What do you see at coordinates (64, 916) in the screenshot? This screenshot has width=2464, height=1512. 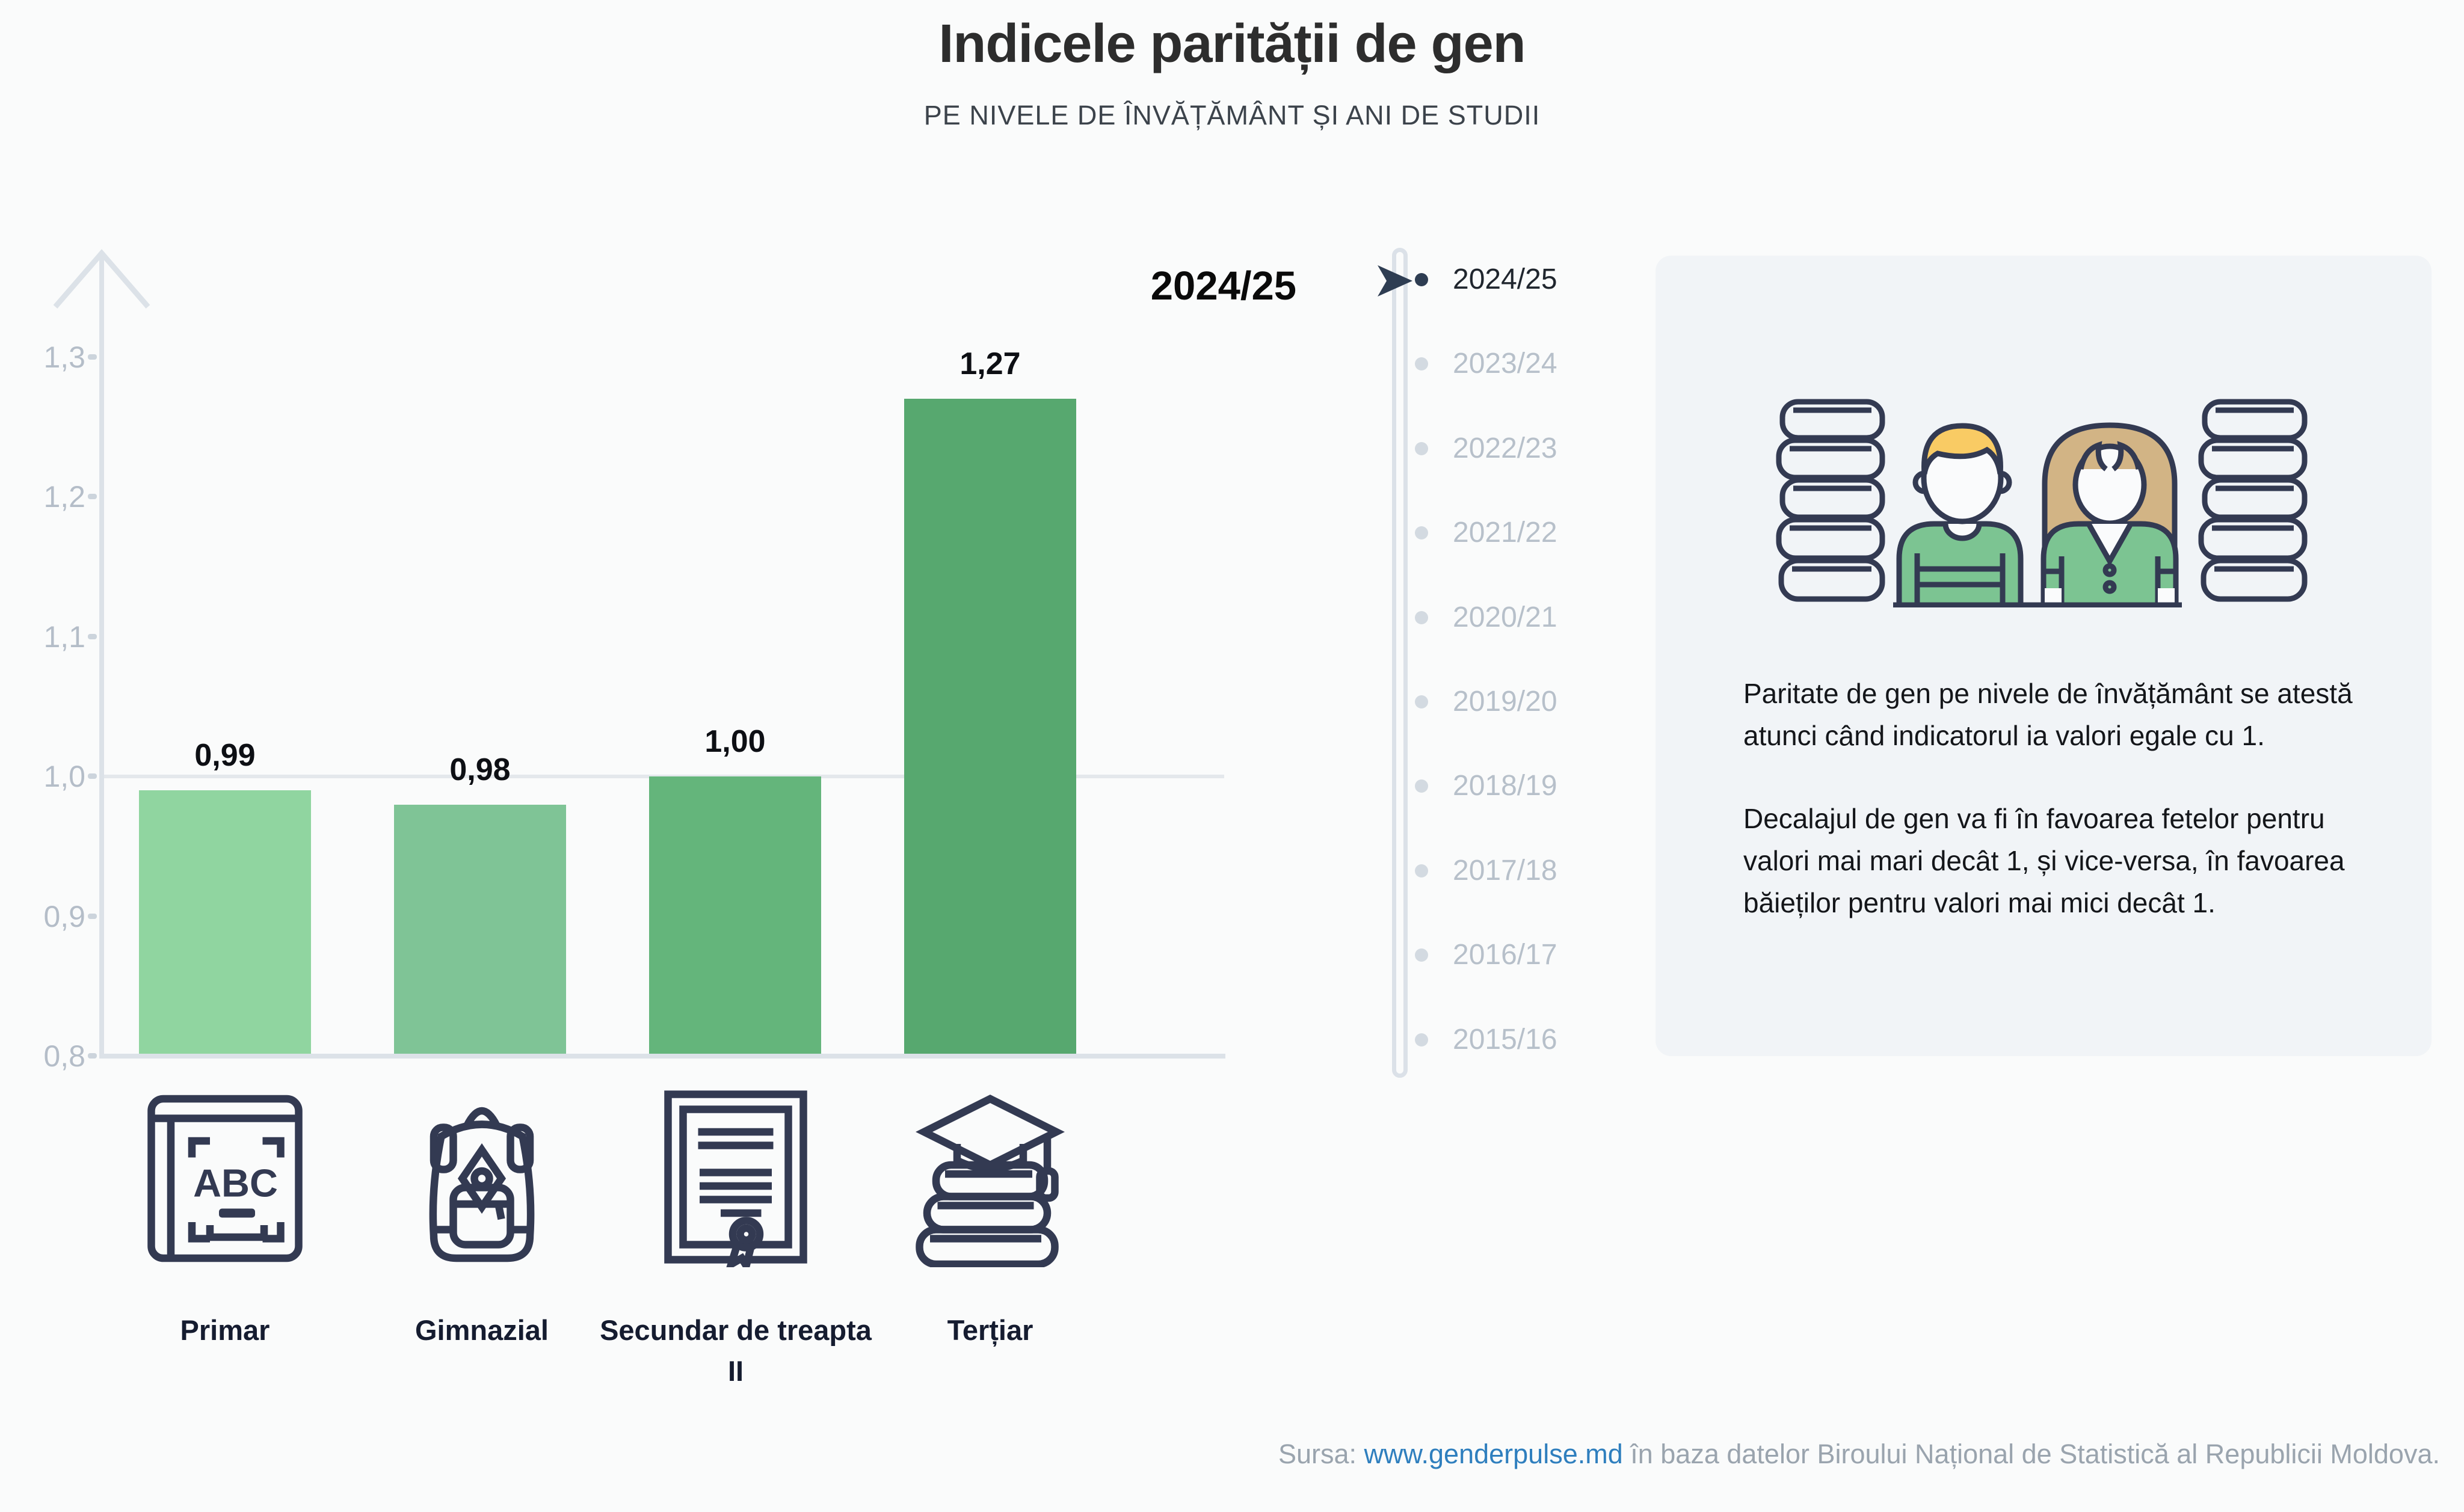 I see `y-tick-label: 0,9` at bounding box center [64, 916].